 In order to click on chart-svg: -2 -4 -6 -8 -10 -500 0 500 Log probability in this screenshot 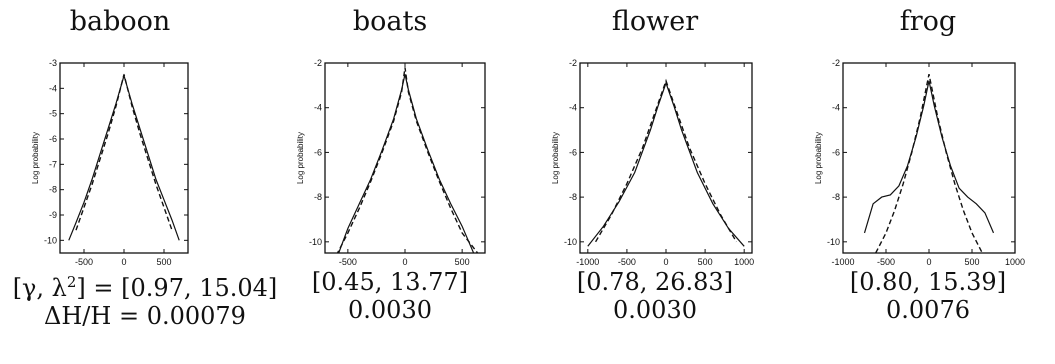, I will do `click(391, 161)`.